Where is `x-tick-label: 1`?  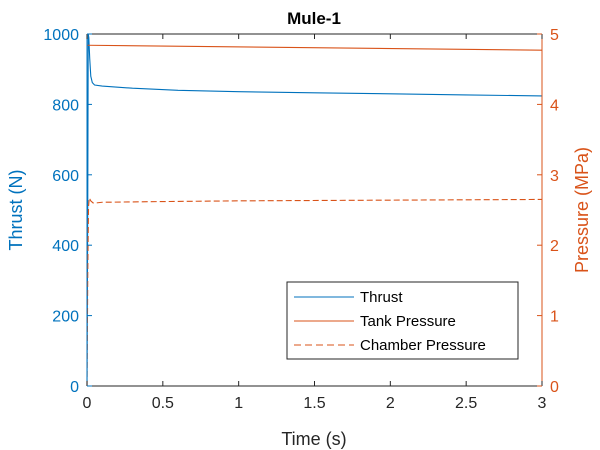
x-tick-label: 1 is located at coordinates (238, 403).